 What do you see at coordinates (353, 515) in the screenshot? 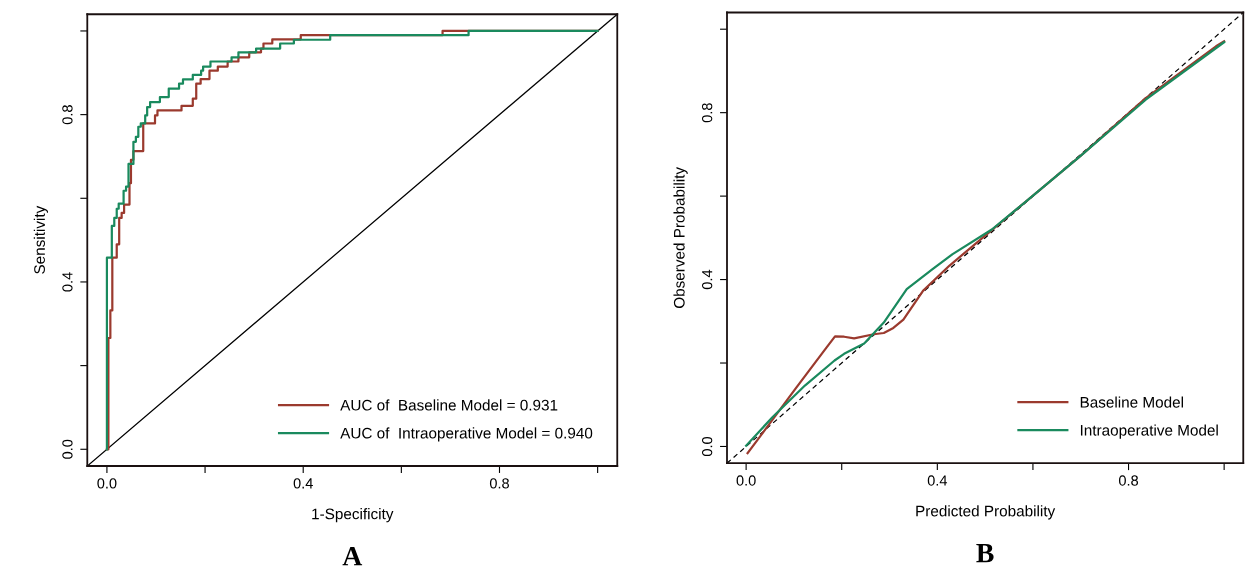
I see `x-axis-title: 1-Specificity` at bounding box center [353, 515].